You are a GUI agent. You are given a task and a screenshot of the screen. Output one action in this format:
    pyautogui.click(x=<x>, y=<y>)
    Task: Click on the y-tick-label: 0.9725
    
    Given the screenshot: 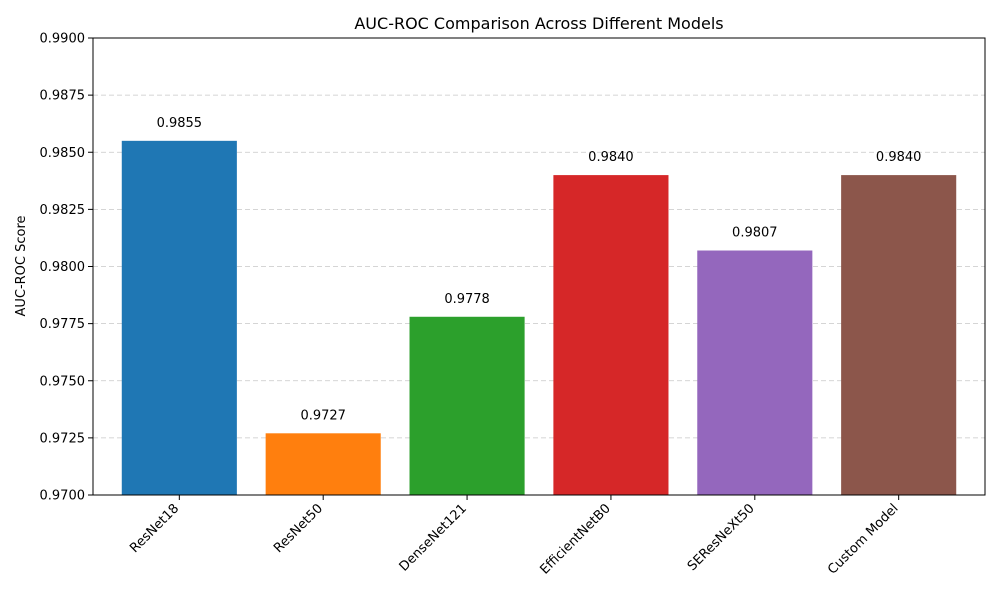 What is the action you would take?
    pyautogui.click(x=63, y=438)
    